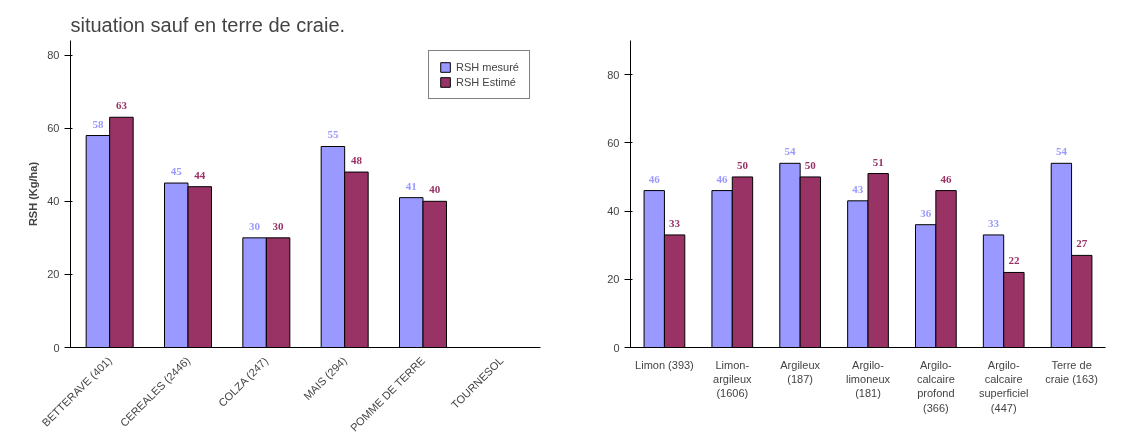 The image size is (1131, 445). Describe the element at coordinates (868, 379) in the screenshot. I see `x-tick-label: Argilo- limoneux (181)` at that location.